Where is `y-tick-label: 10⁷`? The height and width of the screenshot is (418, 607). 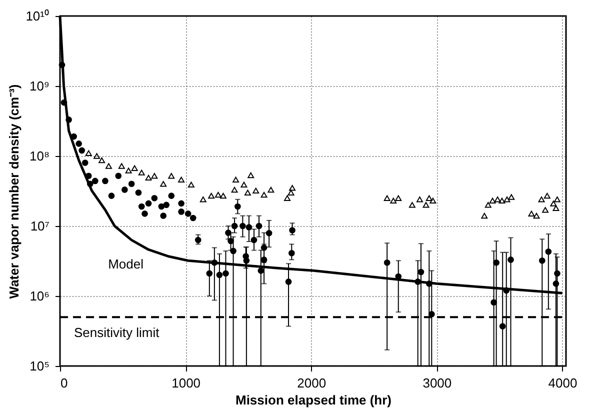 y-tick-label: 10⁷ is located at coordinates (40, 226).